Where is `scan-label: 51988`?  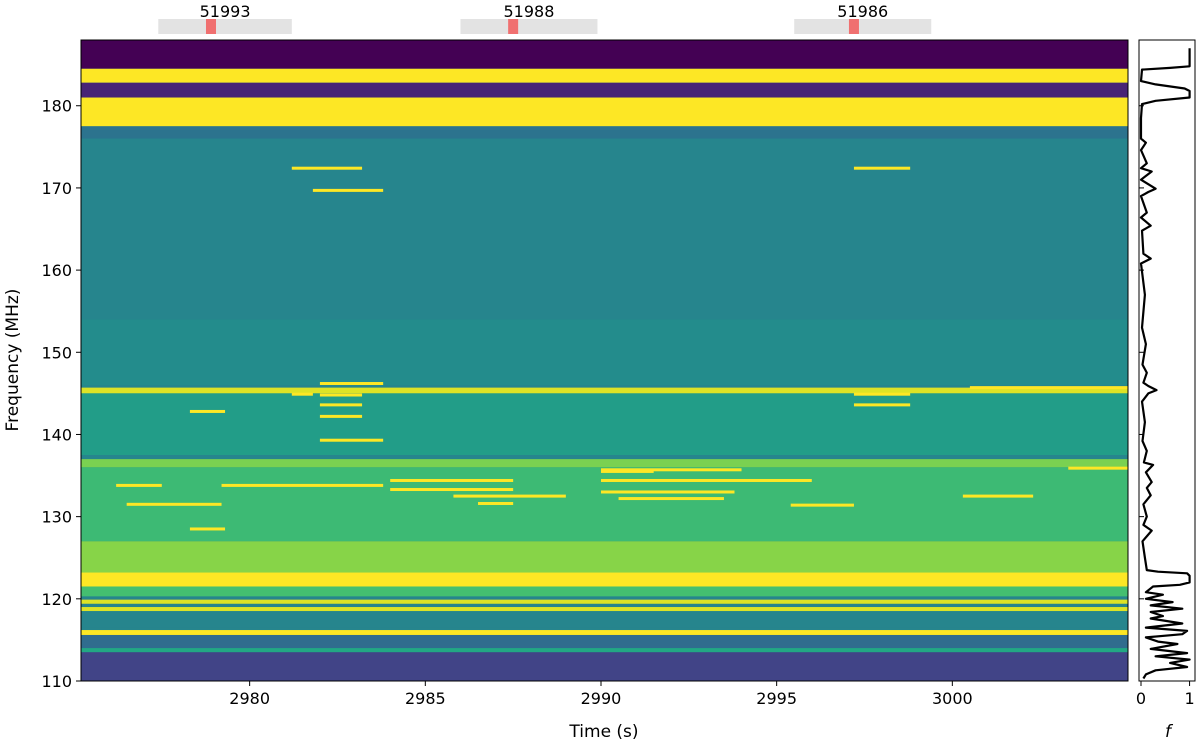 scan-label: 51988 is located at coordinates (529, 11).